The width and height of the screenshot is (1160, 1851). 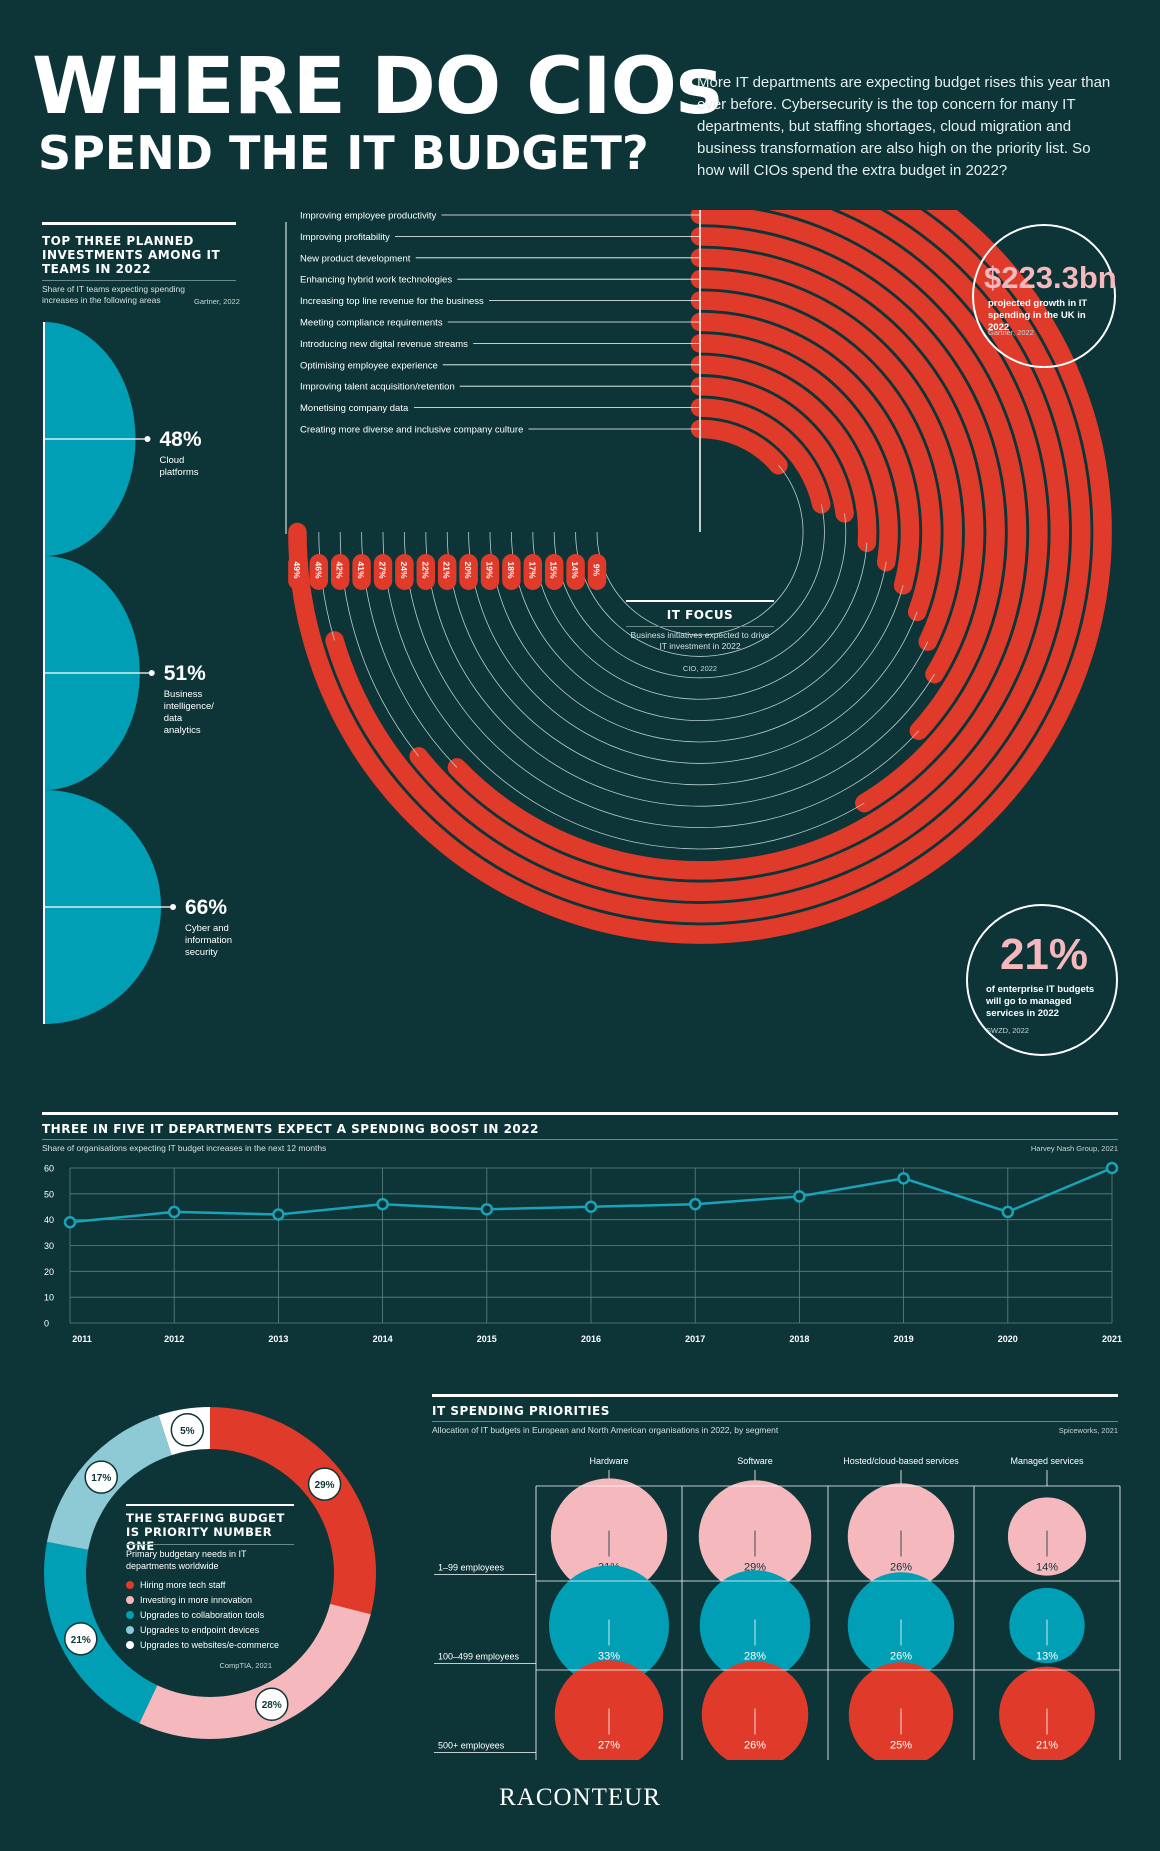 I want to click on donut-label-4: 5%, so click(x=187, y=1431).